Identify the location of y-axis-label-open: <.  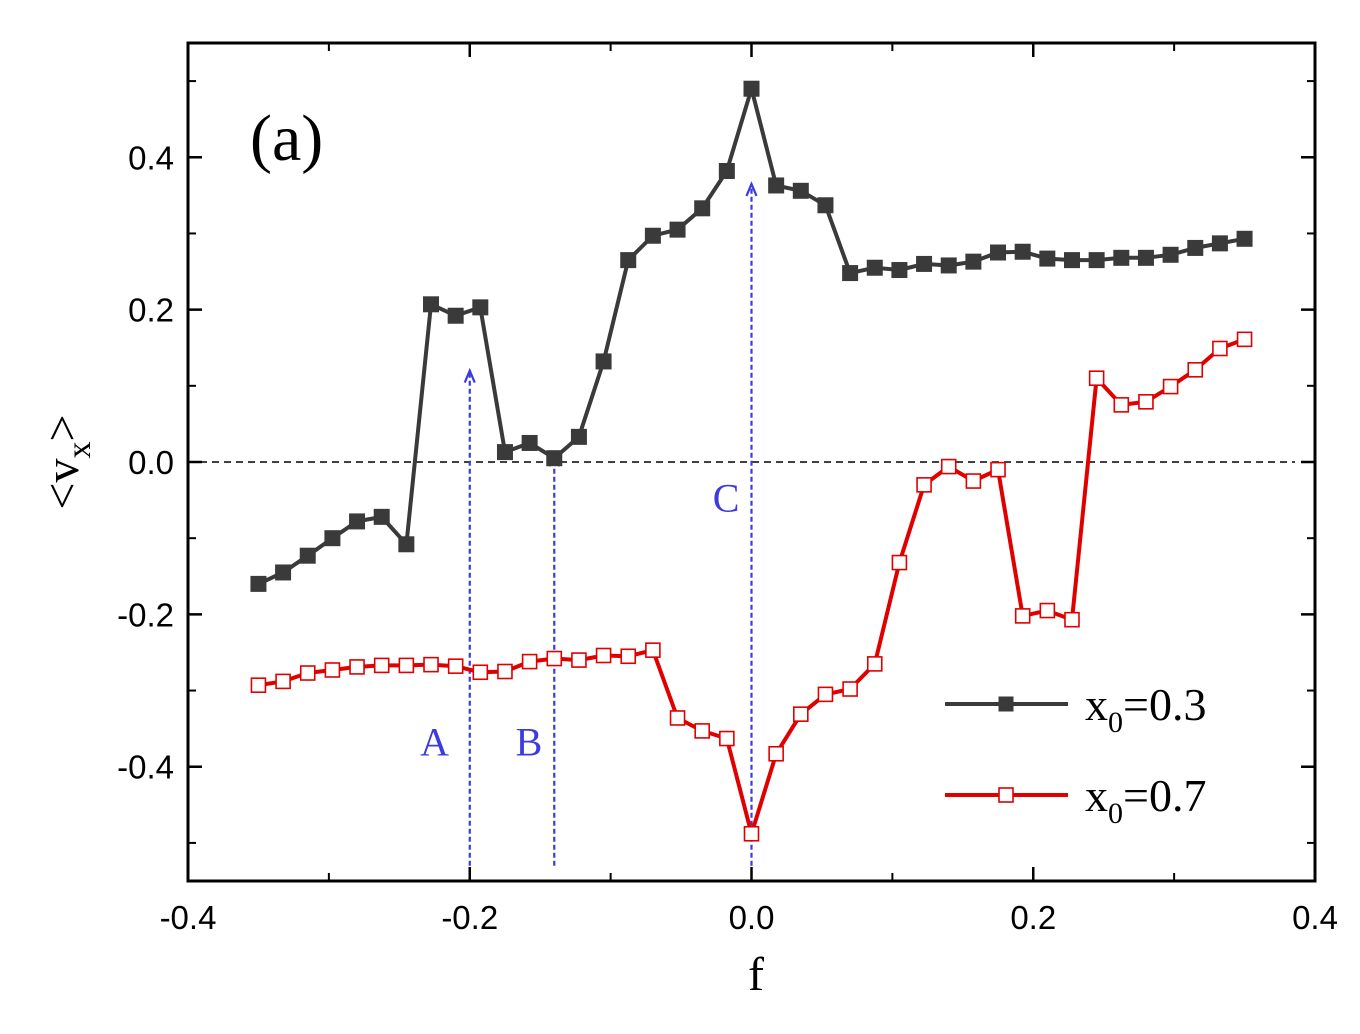
(62, 496).